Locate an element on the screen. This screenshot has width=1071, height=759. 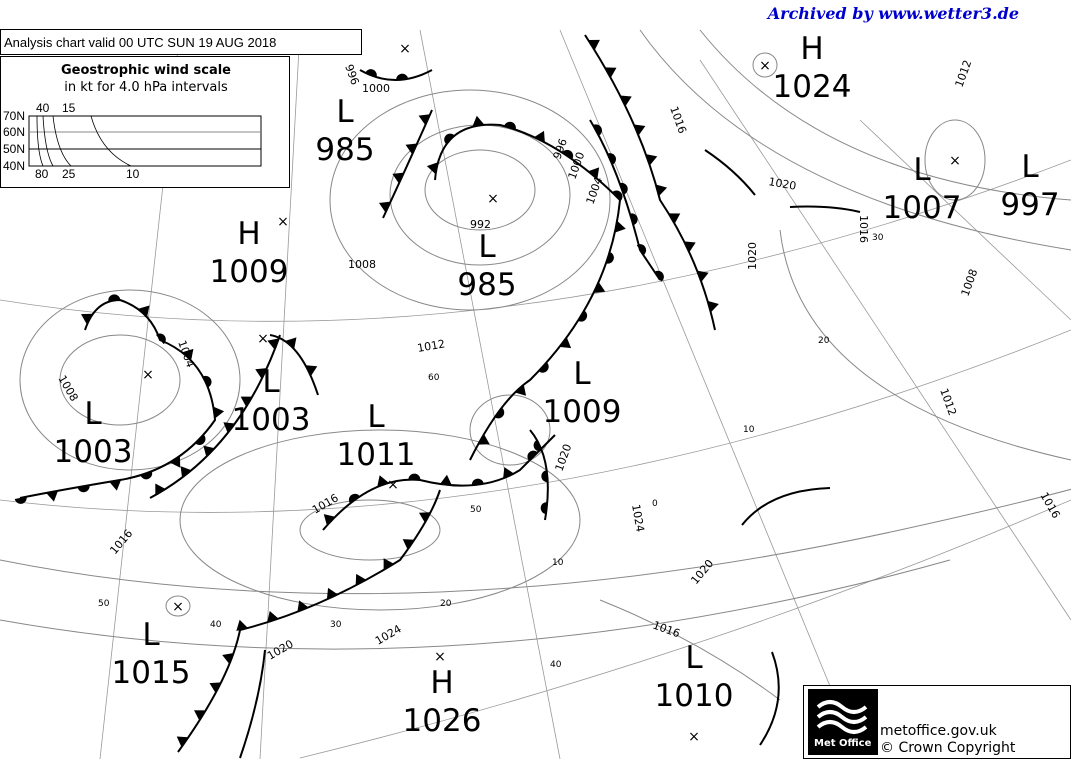
isobar-label: 1008 is located at coordinates (970, 282).